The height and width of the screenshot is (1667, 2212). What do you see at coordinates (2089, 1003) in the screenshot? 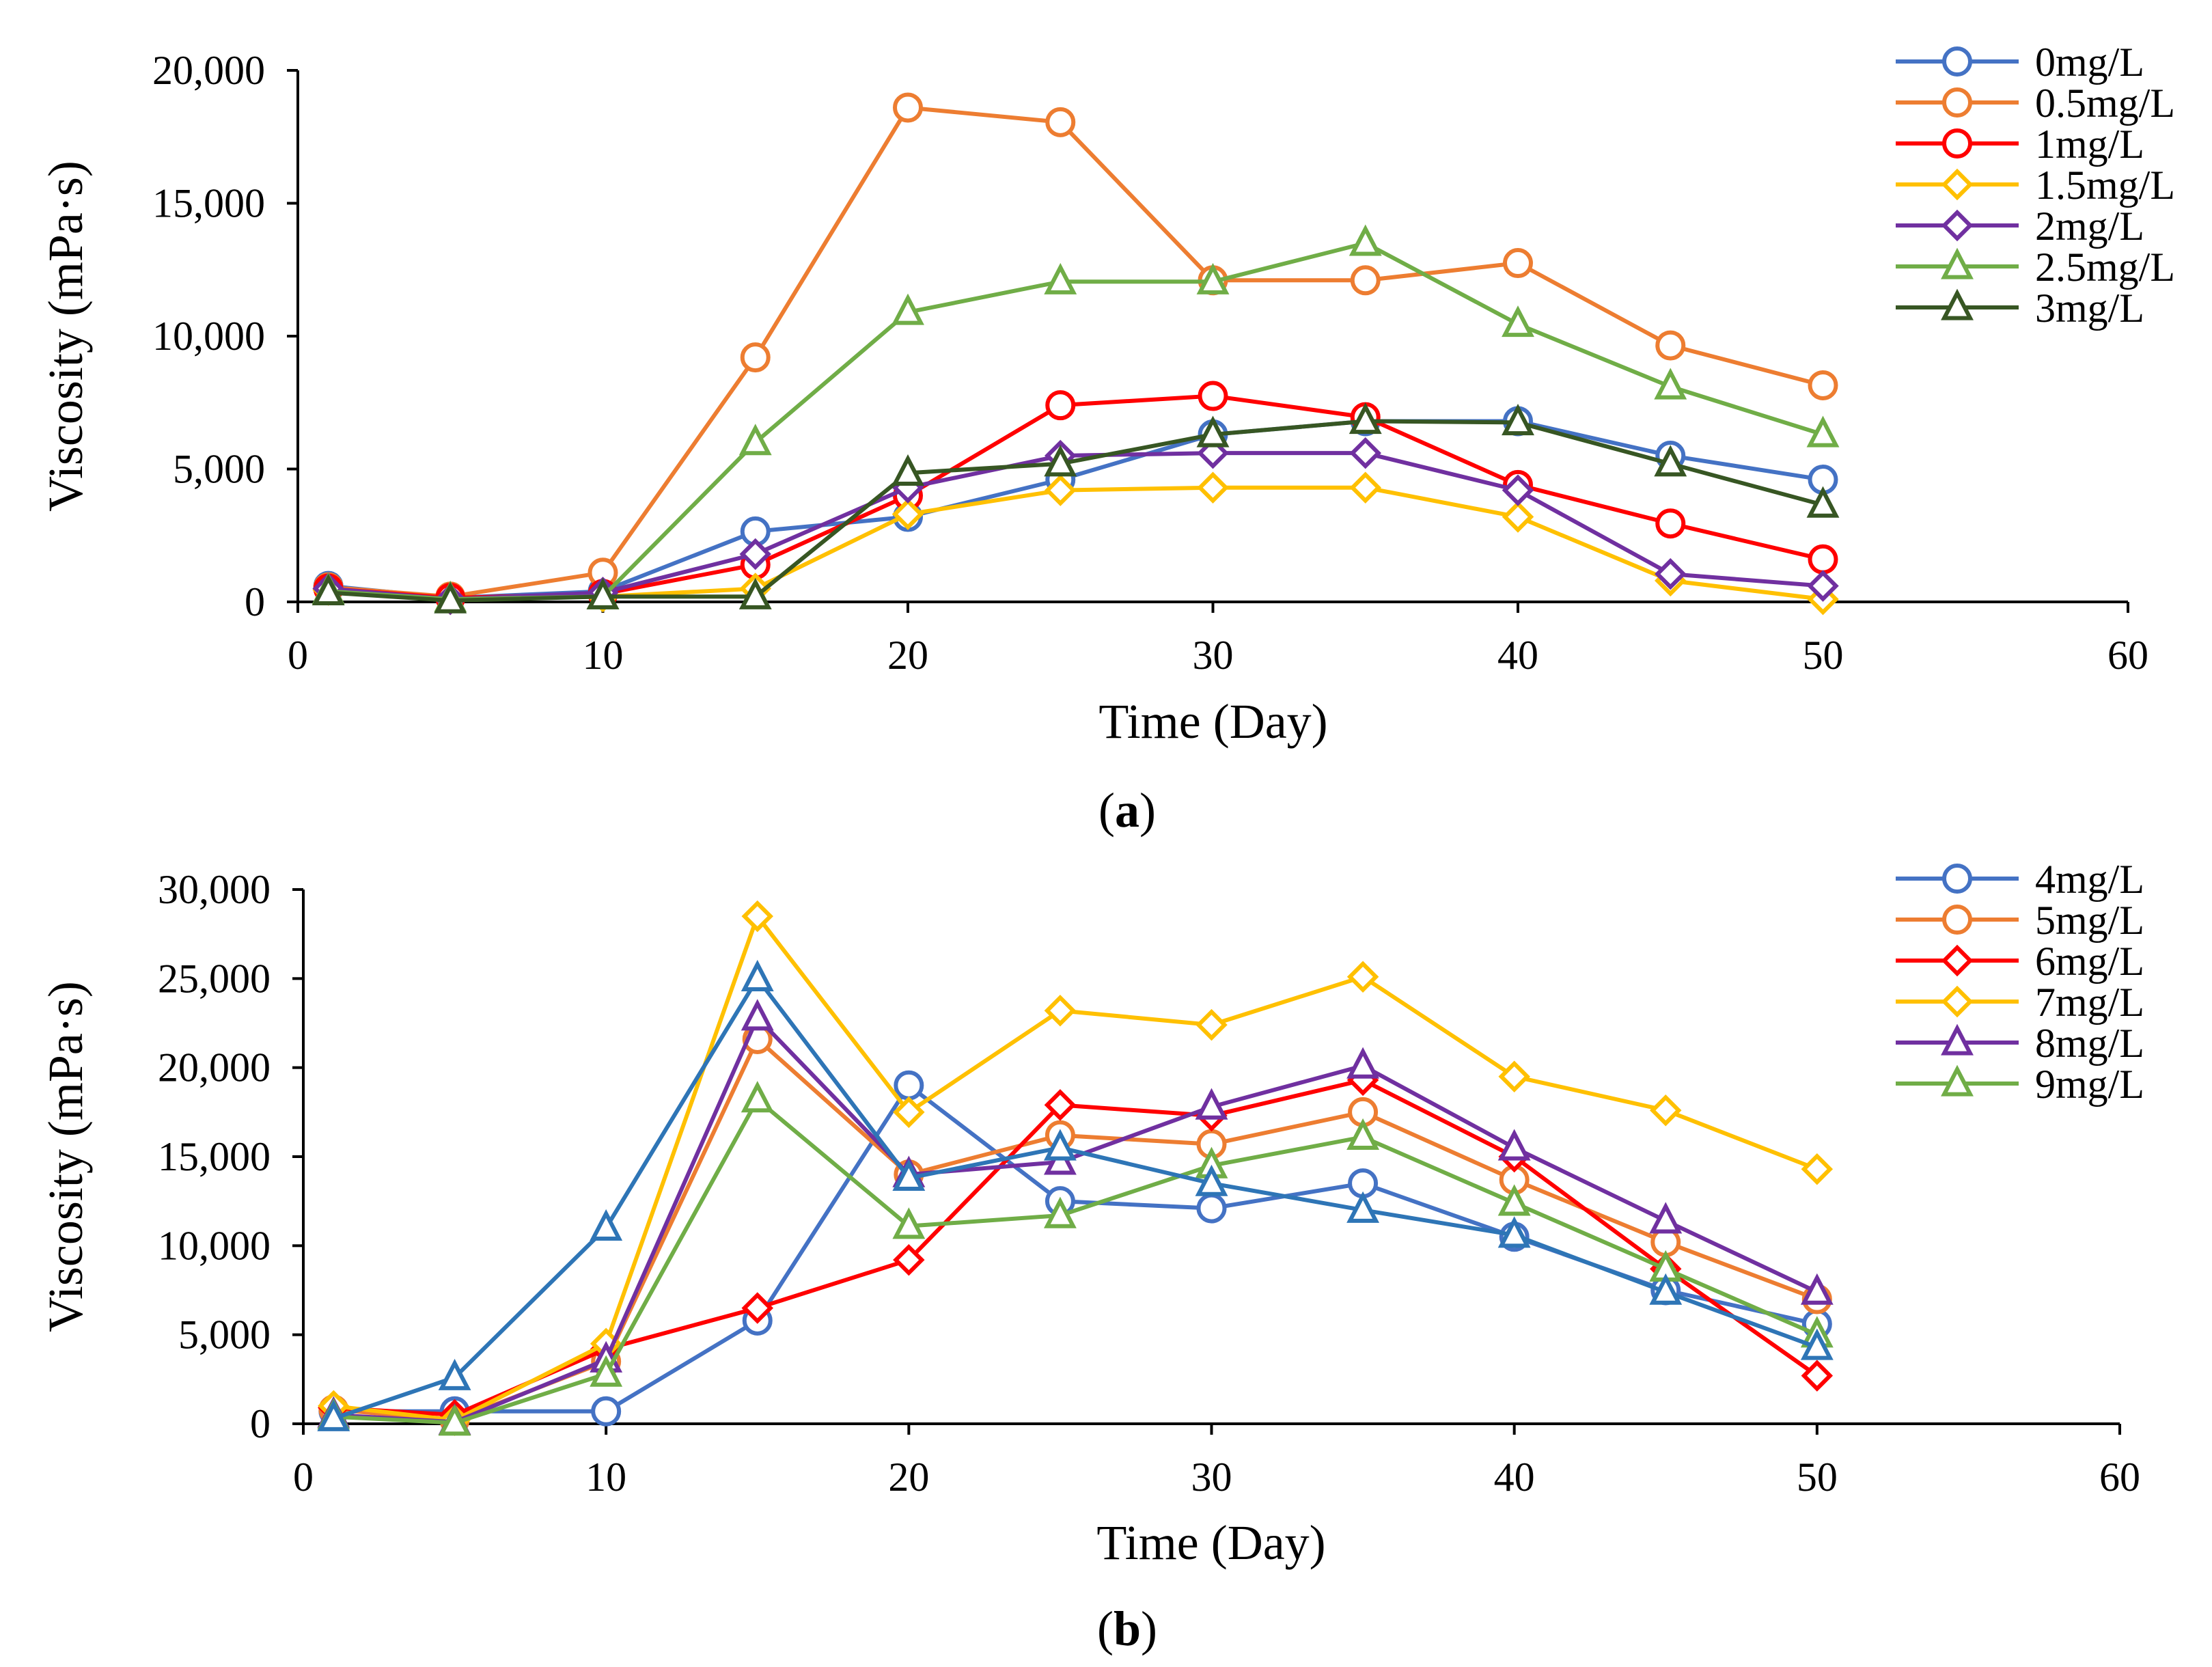
I see `legend-label: 7mg/L` at bounding box center [2089, 1003].